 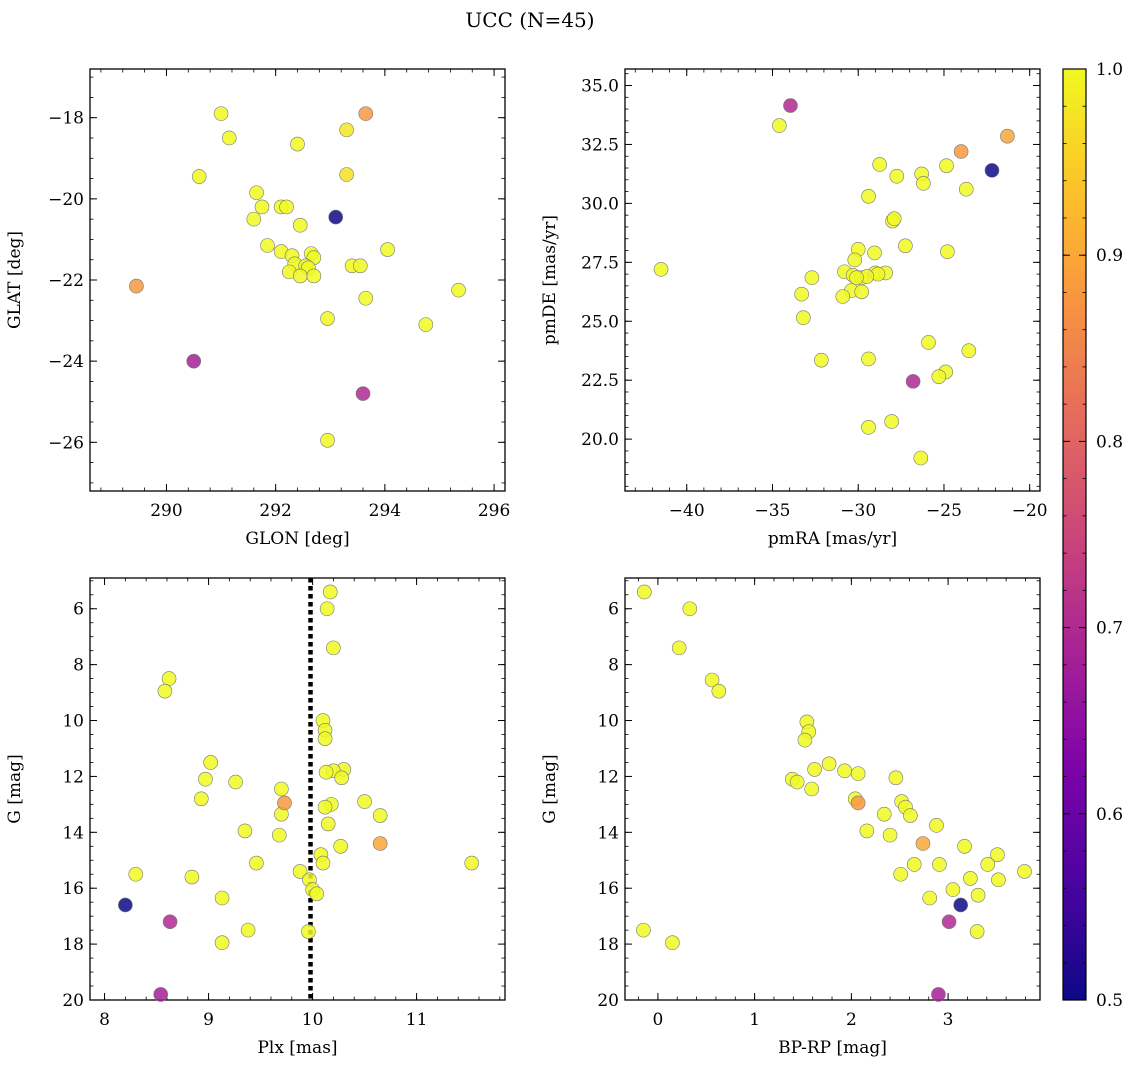 What do you see at coordinates (73, 889) in the screenshot?
I see `y-tick-label: 16` at bounding box center [73, 889].